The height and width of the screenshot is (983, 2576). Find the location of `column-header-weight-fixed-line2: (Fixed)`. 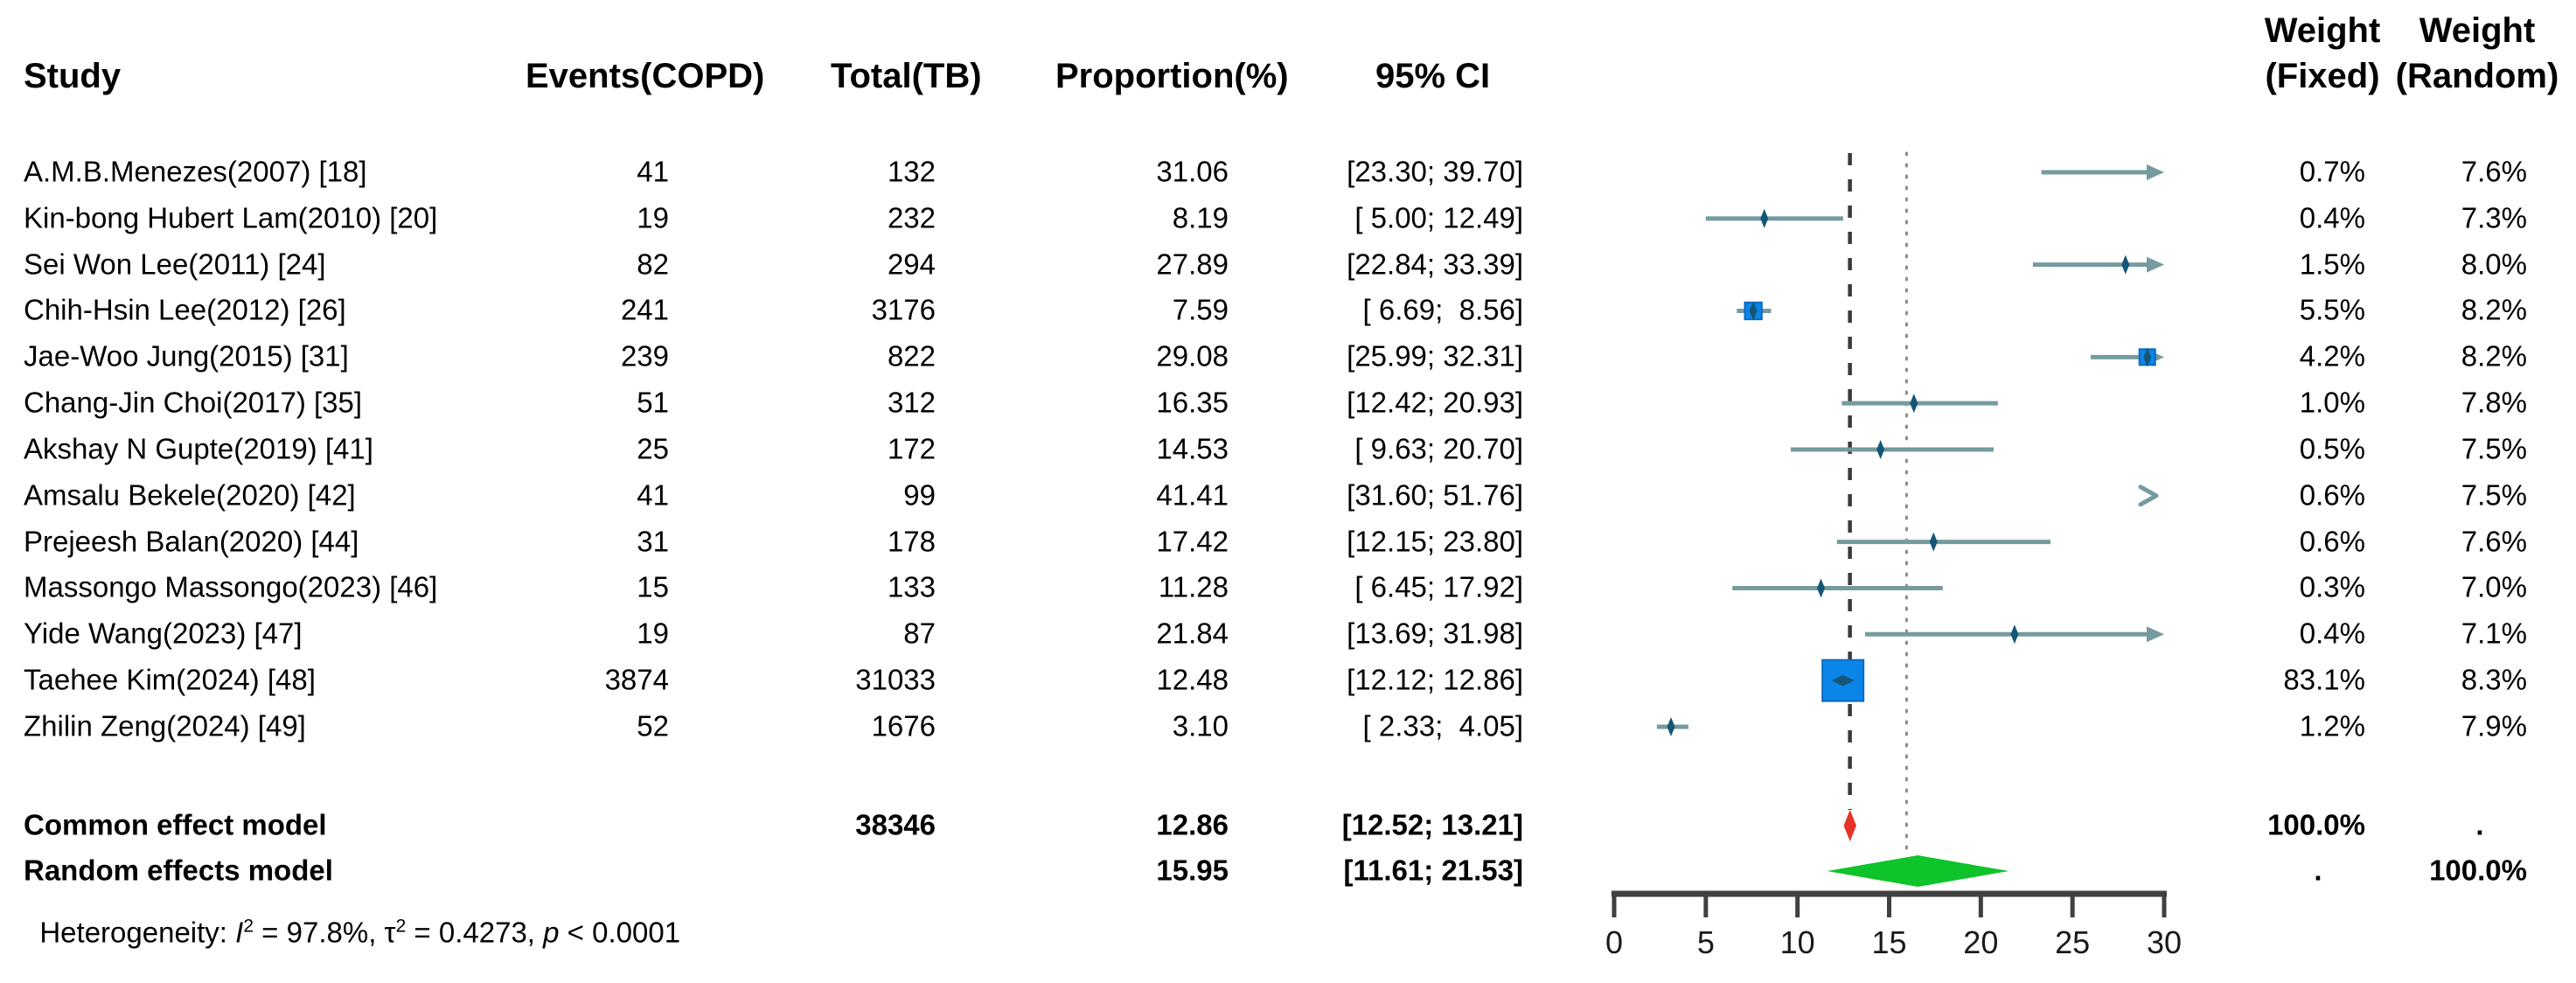

column-header-weight-fixed-line2: (Fixed) is located at coordinates (2322, 76).